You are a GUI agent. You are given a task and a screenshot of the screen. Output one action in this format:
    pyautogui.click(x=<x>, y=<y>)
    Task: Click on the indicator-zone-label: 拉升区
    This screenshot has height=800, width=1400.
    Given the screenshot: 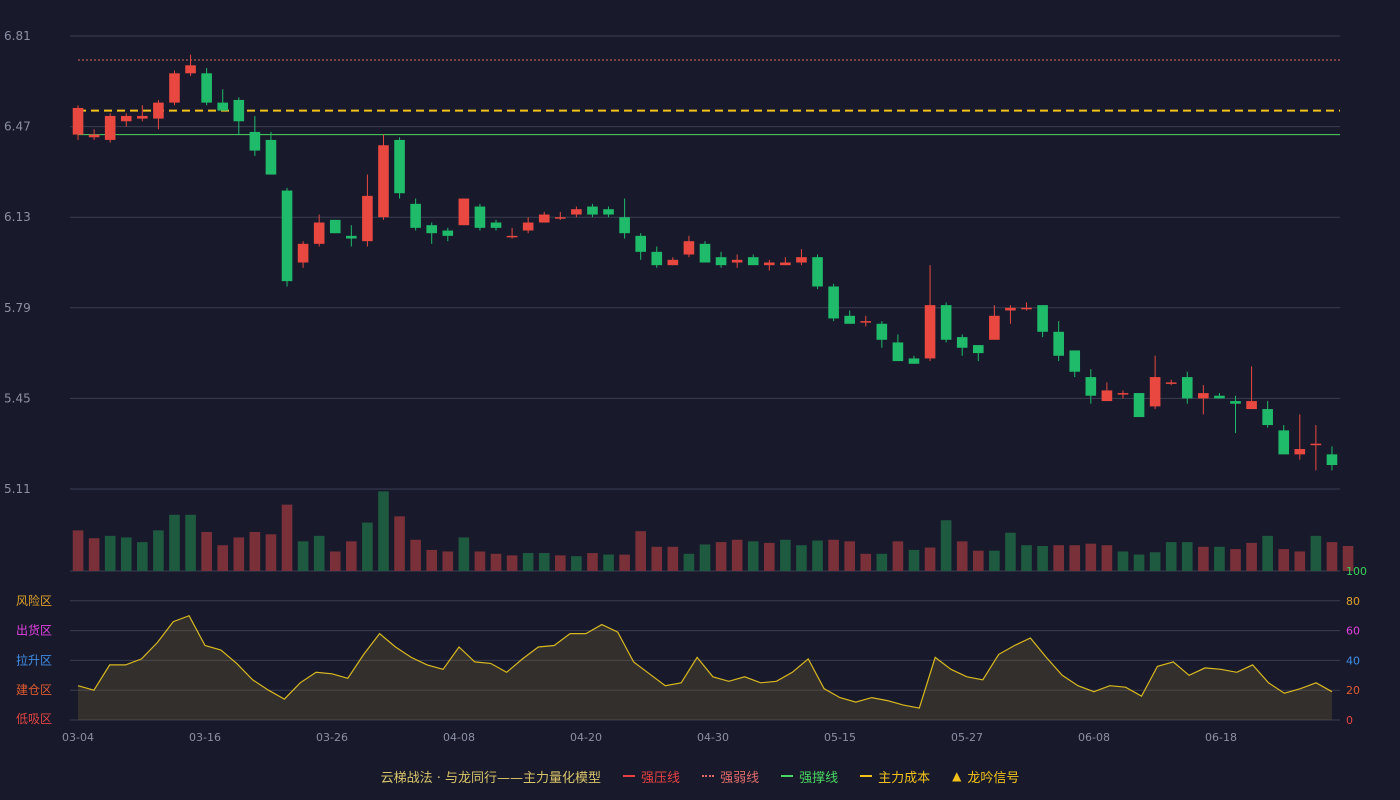 What is the action you would take?
    pyautogui.click(x=34, y=659)
    